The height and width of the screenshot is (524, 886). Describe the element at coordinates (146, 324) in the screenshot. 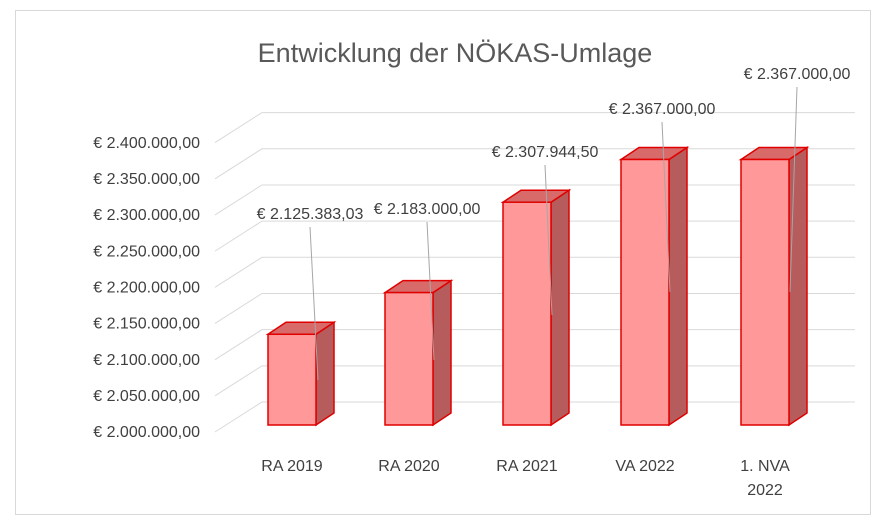

I see `y-tick-label: € 2.150.000,00` at that location.